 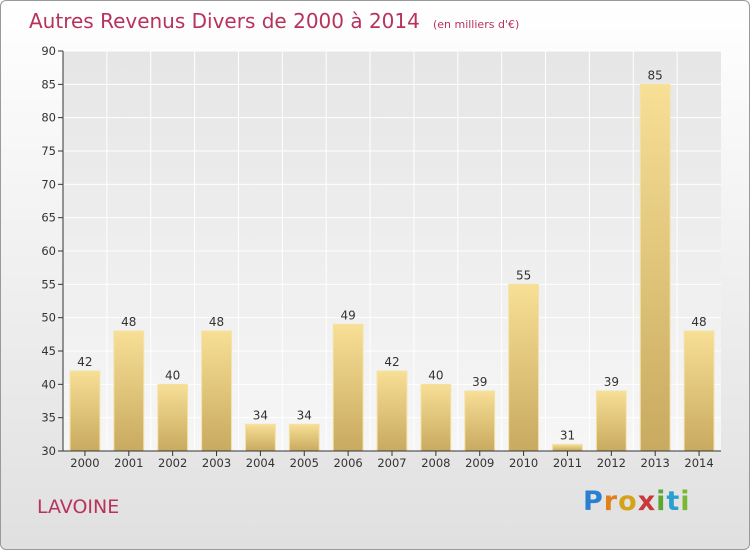 I want to click on data-label: 31, so click(x=567, y=435).